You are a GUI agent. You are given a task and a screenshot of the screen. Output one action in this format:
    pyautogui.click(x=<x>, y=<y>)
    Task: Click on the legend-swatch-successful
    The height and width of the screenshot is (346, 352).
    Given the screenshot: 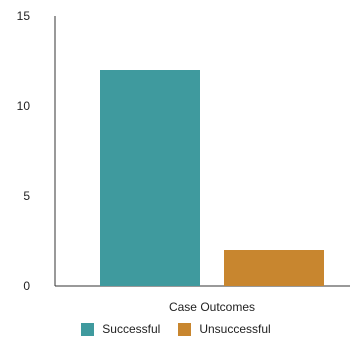 What is the action you would take?
    pyautogui.click(x=87, y=329)
    